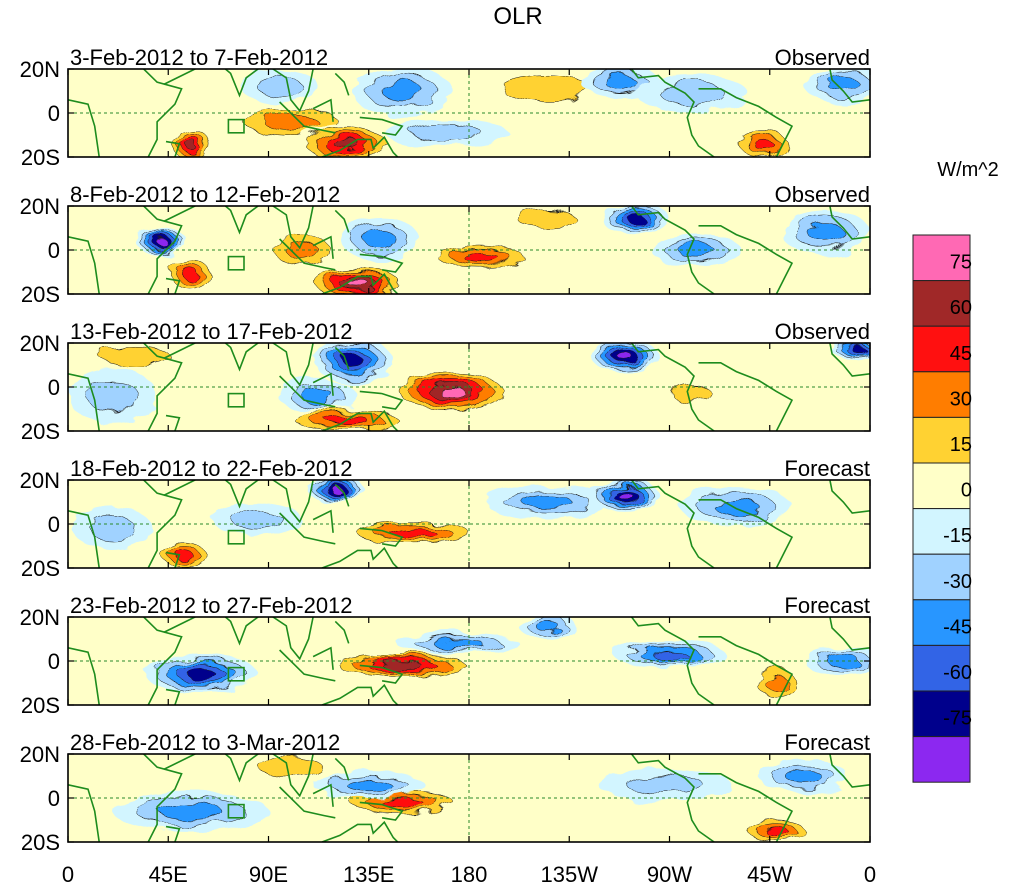 The height and width of the screenshot is (887, 1021). Describe the element at coordinates (776, 831) in the screenshot. I see `anomaly-contour-p6-a5-l4` at that location.